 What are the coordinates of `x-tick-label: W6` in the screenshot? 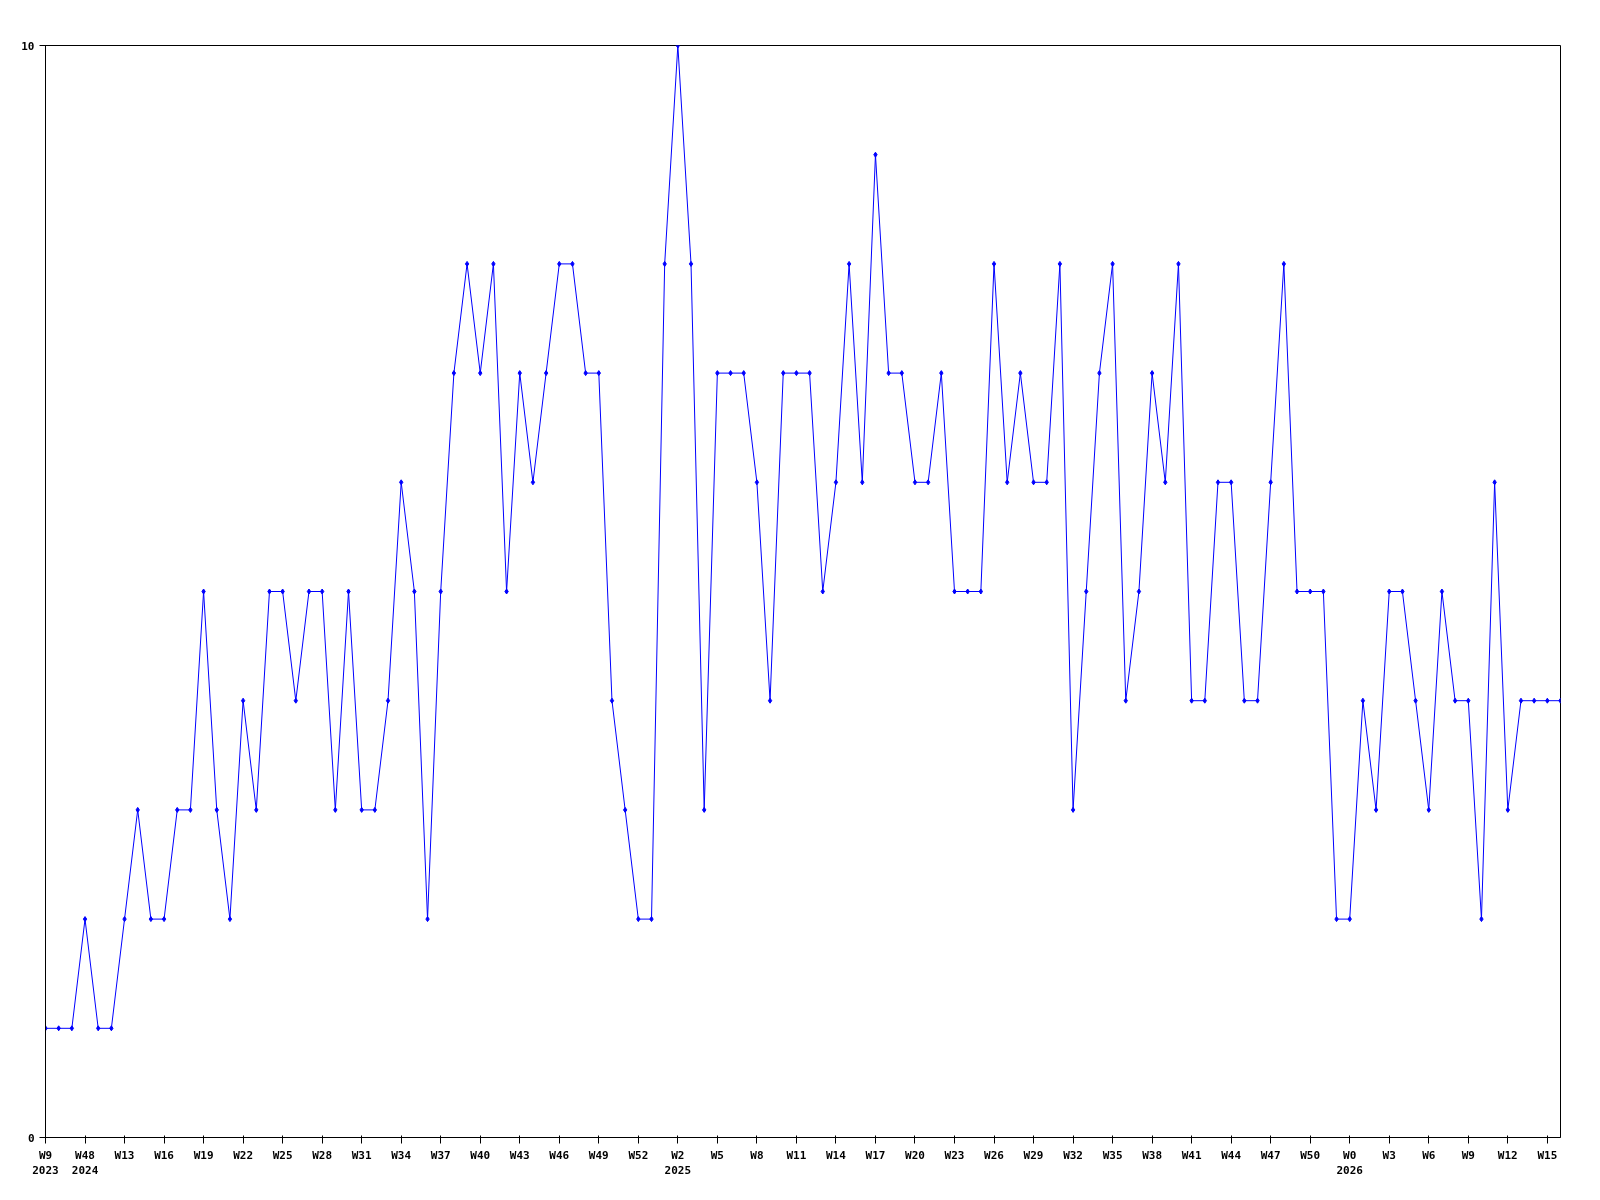 It's located at (1429, 1155).